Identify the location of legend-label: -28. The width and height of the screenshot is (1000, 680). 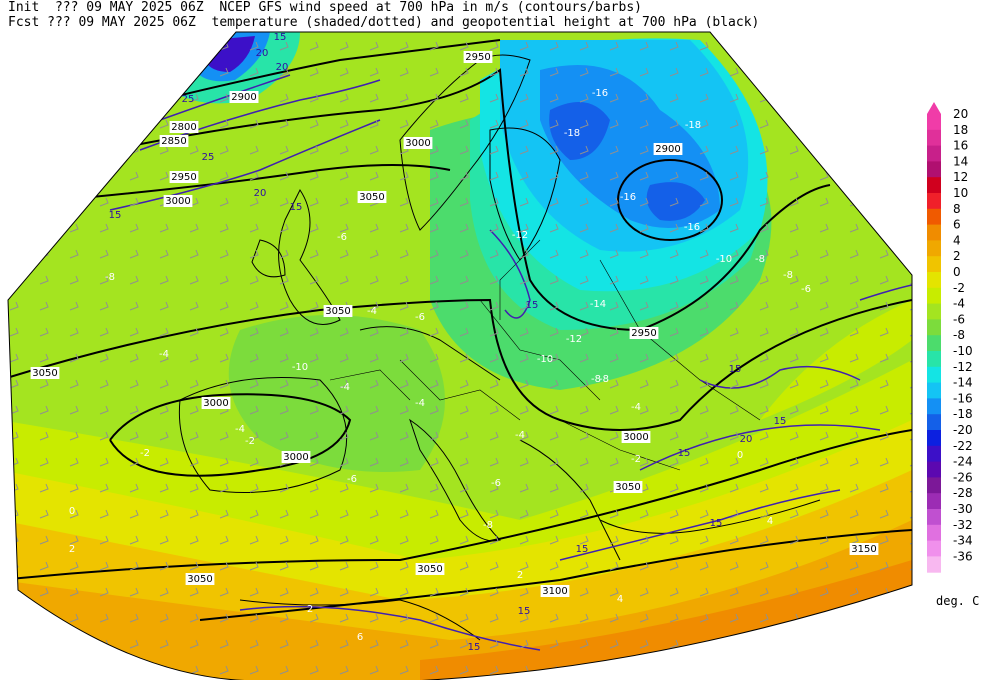
(963, 493).